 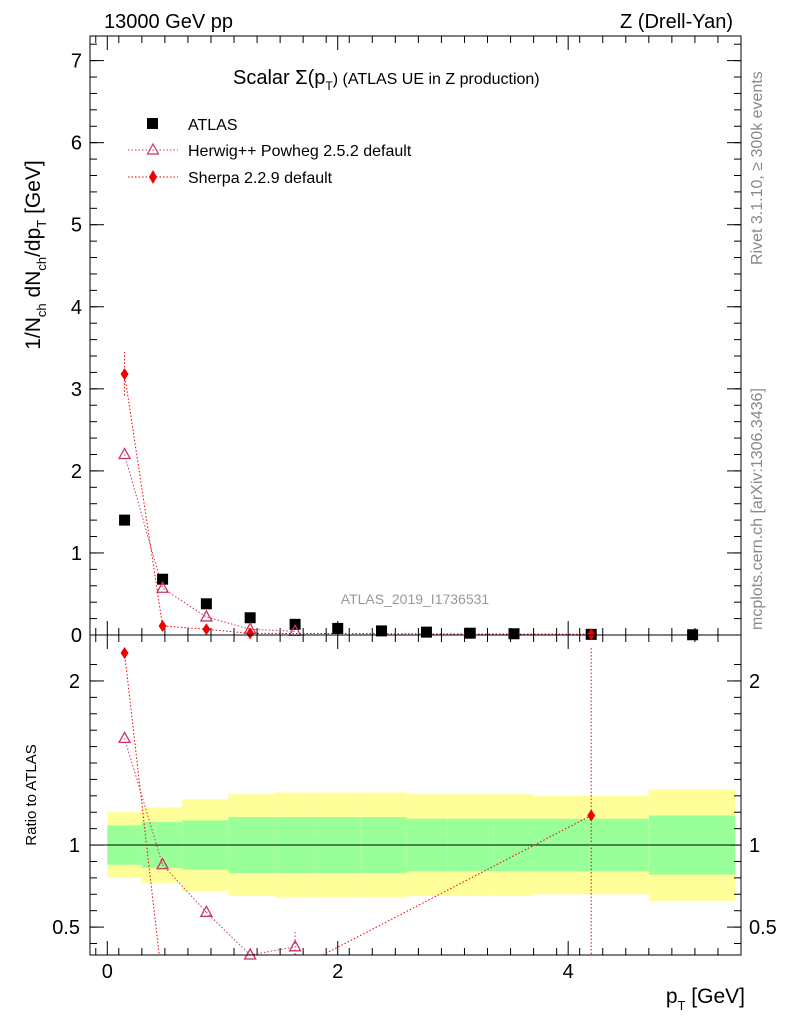 What do you see at coordinates (66, 928) in the screenshot?
I see `ratio-y-tick-label-0: 0.5` at bounding box center [66, 928].